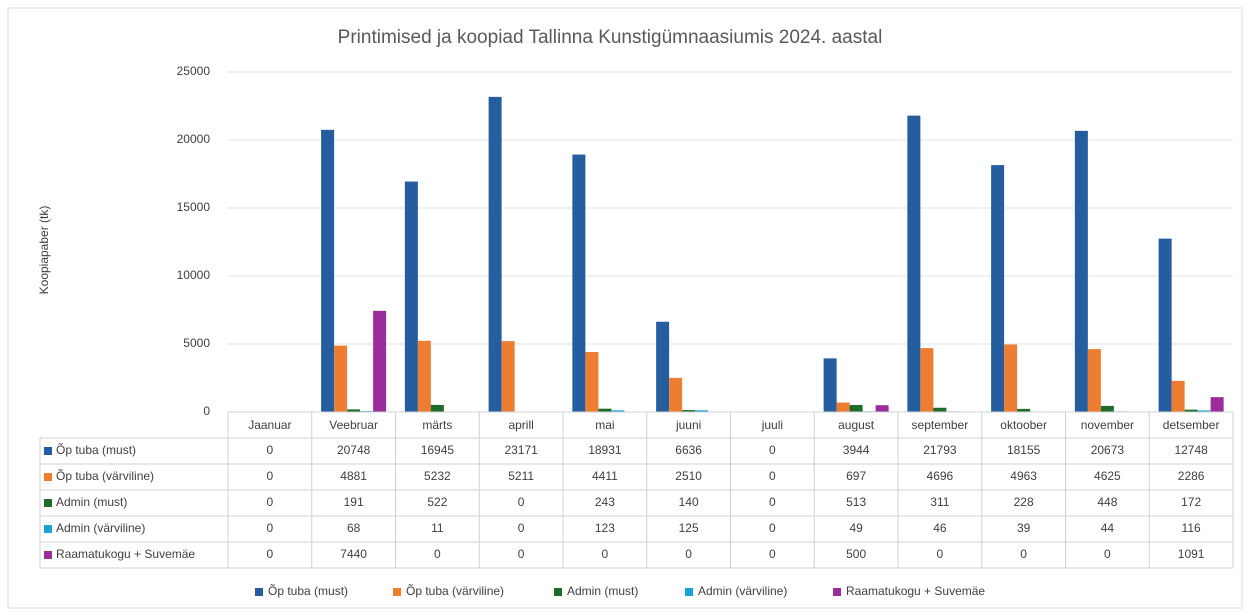  I want to click on table-cell: 21793, so click(940, 450).